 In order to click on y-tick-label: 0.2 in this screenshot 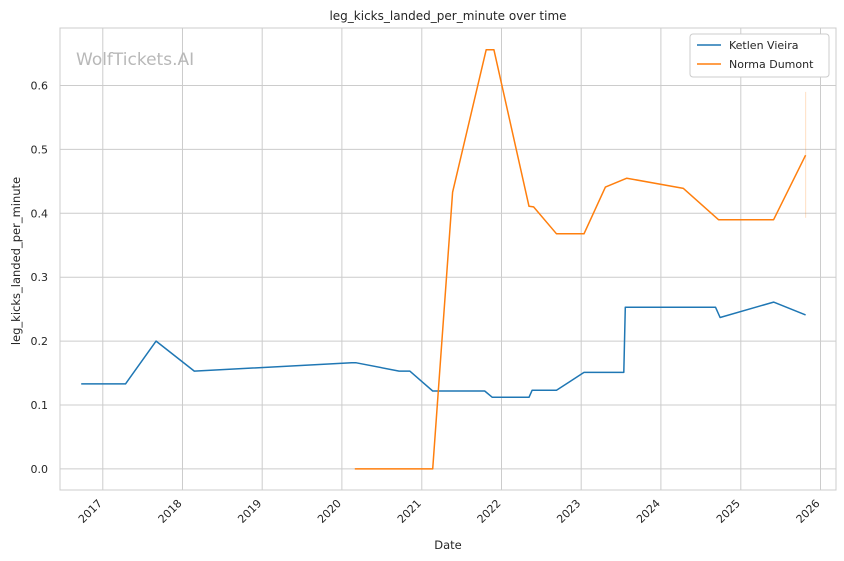, I will do `click(40, 341)`.